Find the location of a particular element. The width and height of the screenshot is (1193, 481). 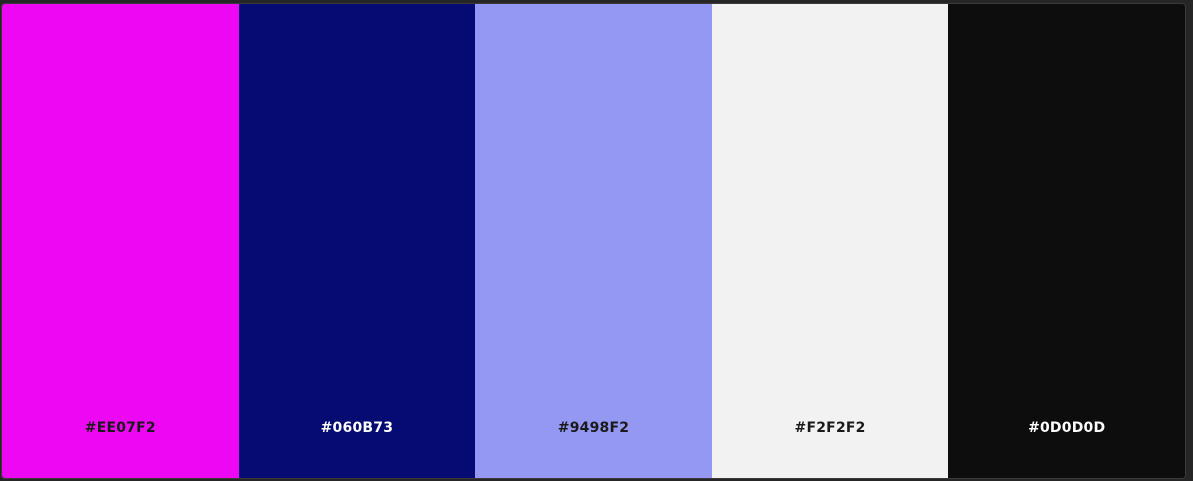

swatch-hex-label: #060B73 is located at coordinates (357, 428).